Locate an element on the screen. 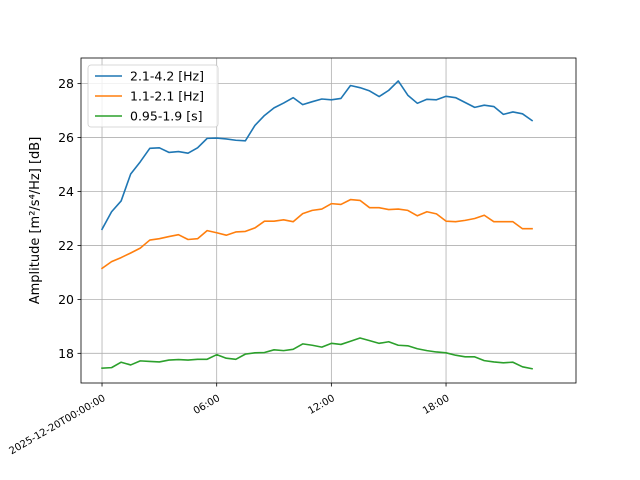 Image resolution: width=640 pixels, height=480 pixels. y-tick-label: 24 is located at coordinates (66, 191).